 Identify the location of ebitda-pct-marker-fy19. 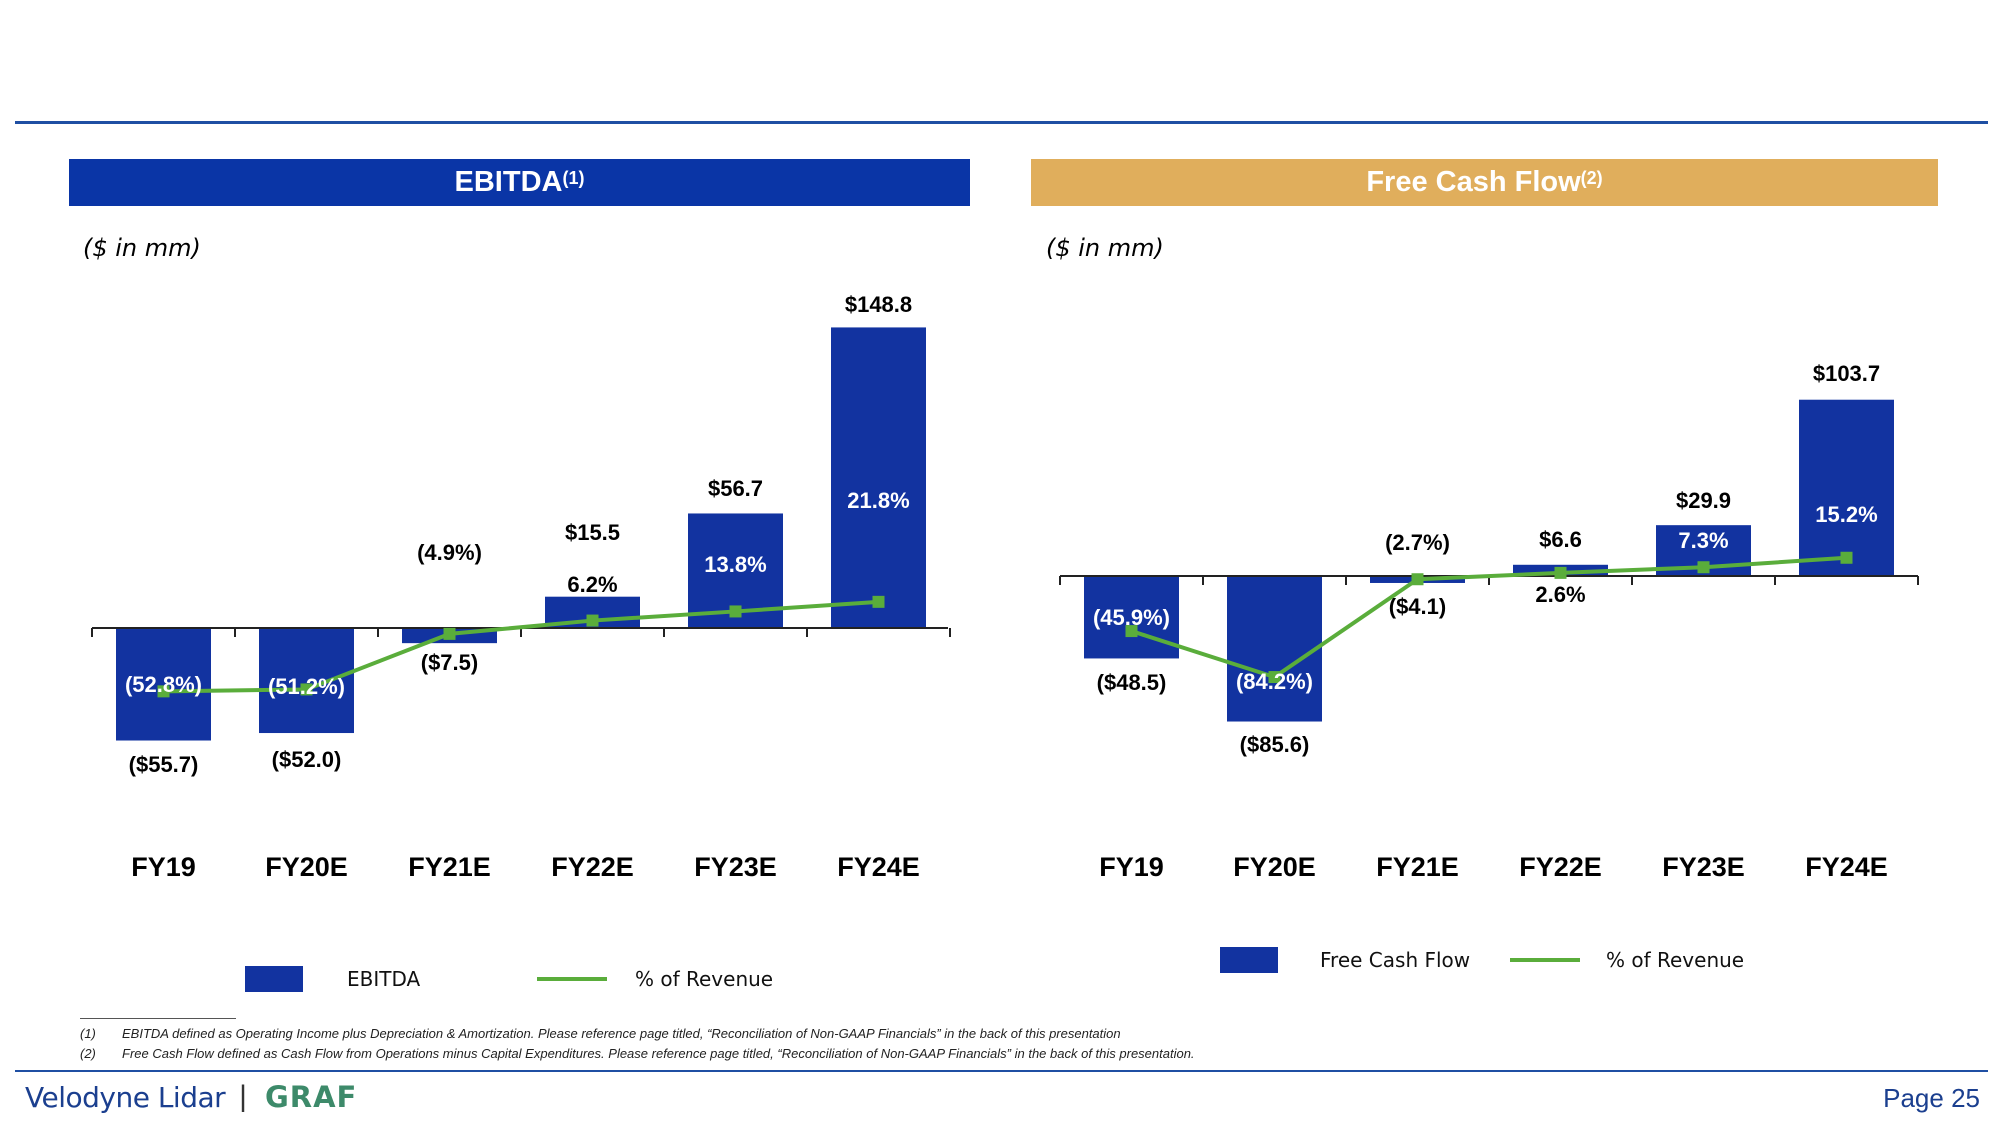
(163, 691).